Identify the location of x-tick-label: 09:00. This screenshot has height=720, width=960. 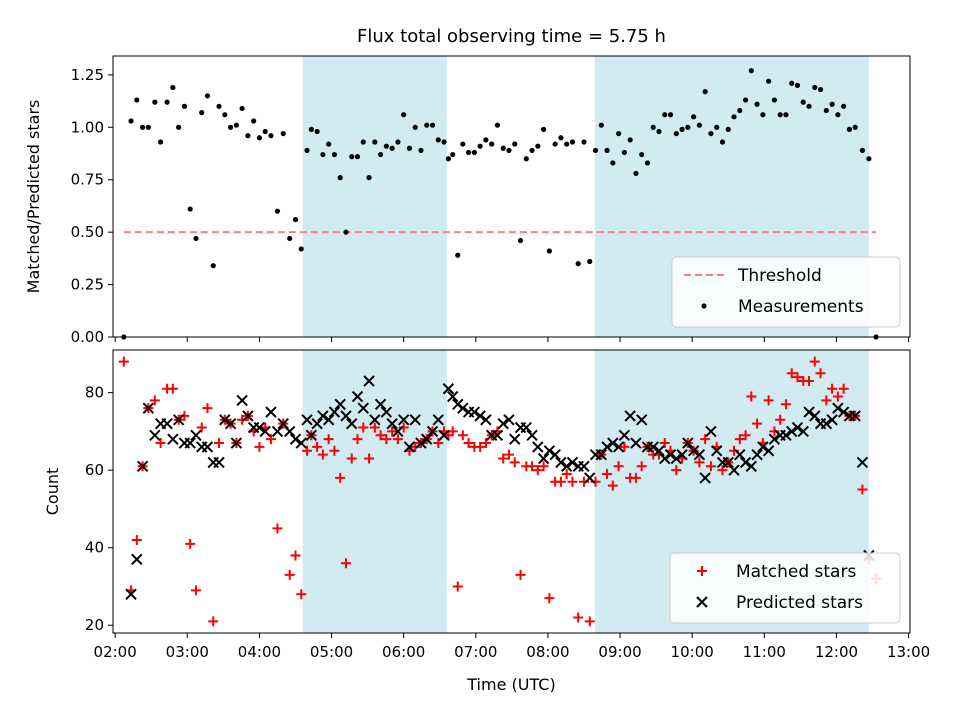
(619, 652).